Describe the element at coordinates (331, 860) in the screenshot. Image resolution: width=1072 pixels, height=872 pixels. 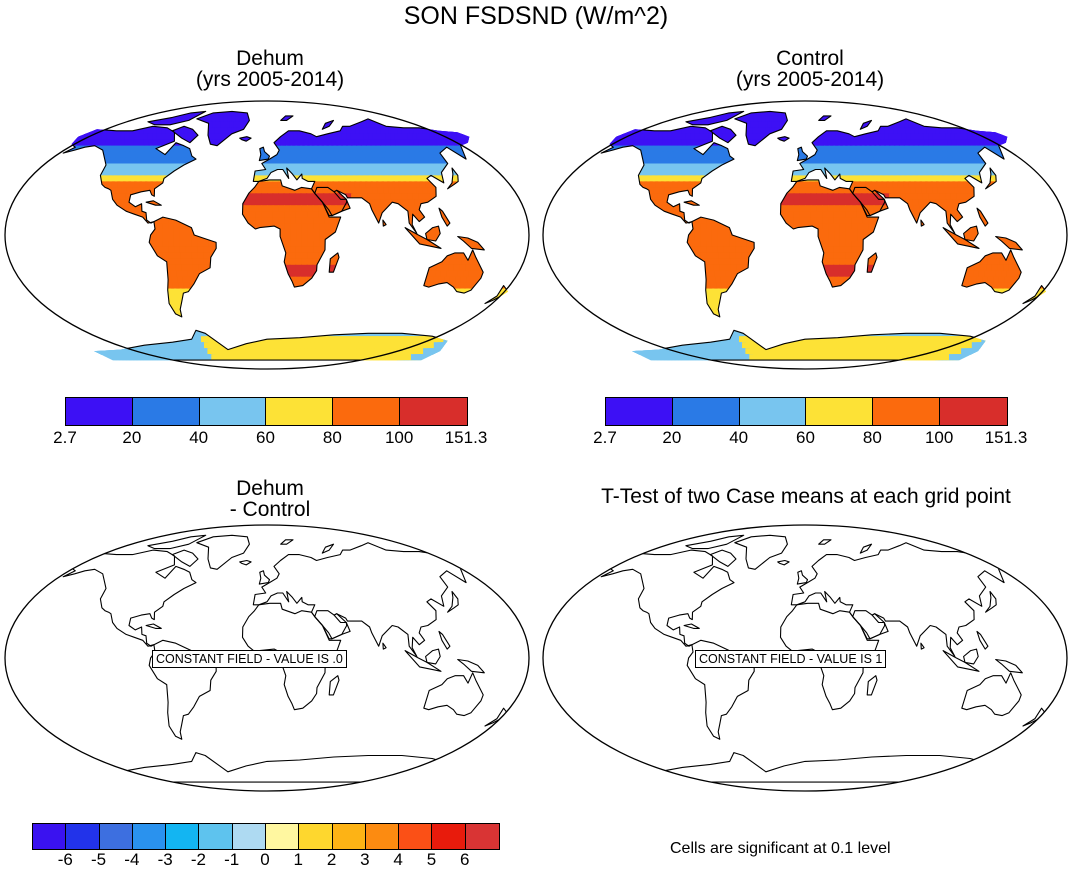
I see `colorbar-tick-label: 2` at that location.